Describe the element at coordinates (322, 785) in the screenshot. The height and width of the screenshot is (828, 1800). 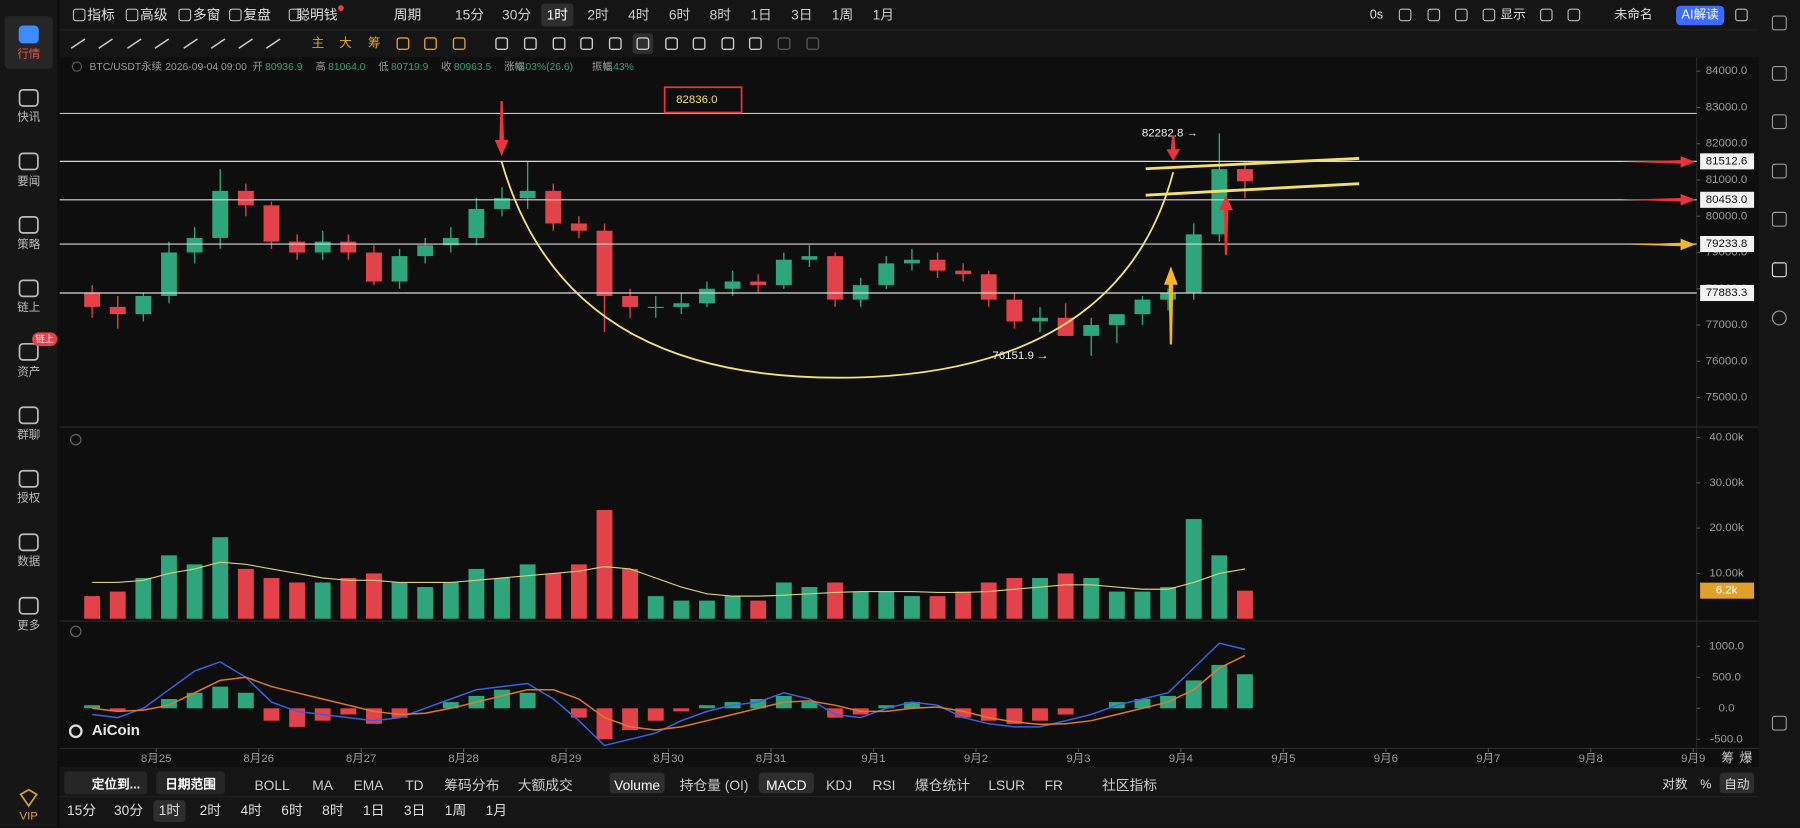
I see `indicator-button: MA` at that location.